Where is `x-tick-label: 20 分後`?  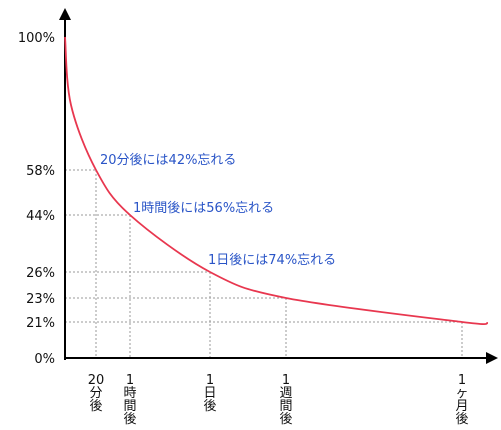
x-tick-label: 20 分後 is located at coordinates (96, 393).